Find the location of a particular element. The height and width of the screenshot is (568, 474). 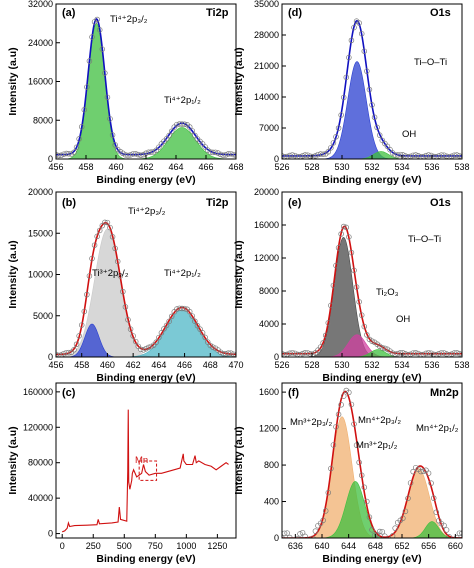

x-tick-label: 466 is located at coordinates (184, 365).